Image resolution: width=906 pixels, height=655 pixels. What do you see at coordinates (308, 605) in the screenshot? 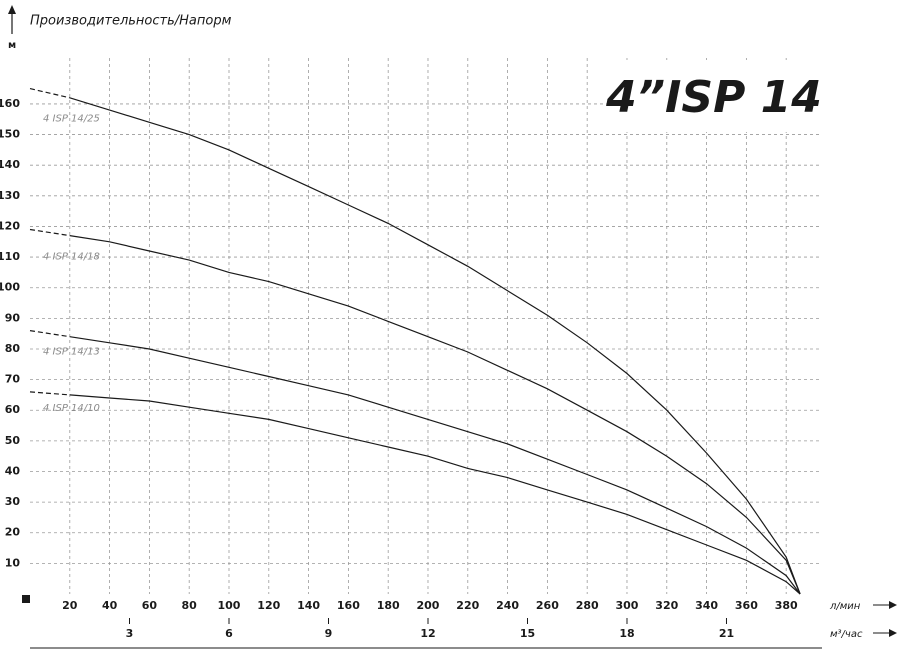
I see `x-tick-label: 140` at bounding box center [308, 605].